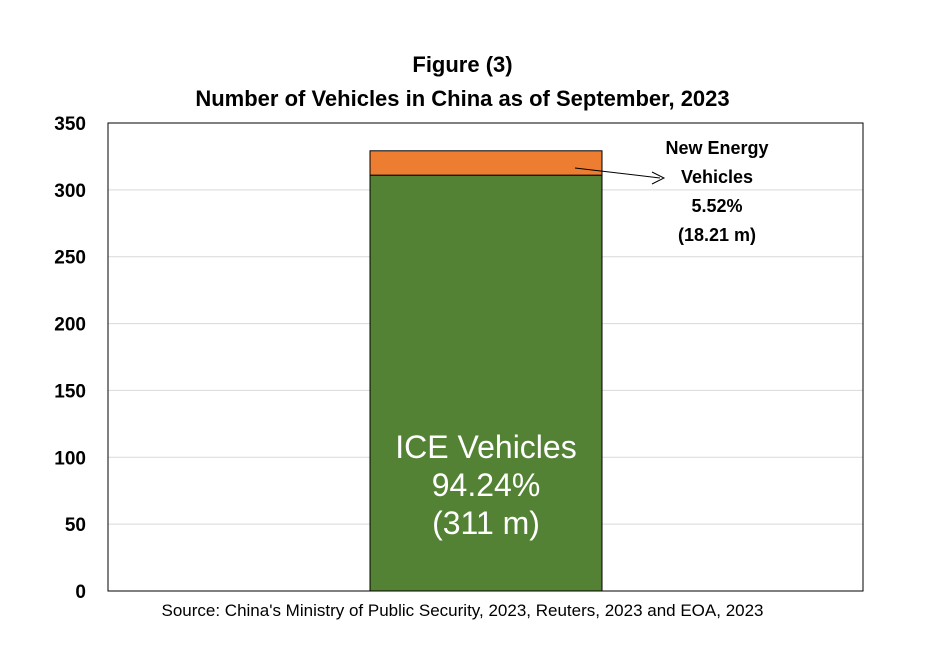  Describe the element at coordinates (462, 64) in the screenshot. I see `chart-title: Figure (3)` at that location.